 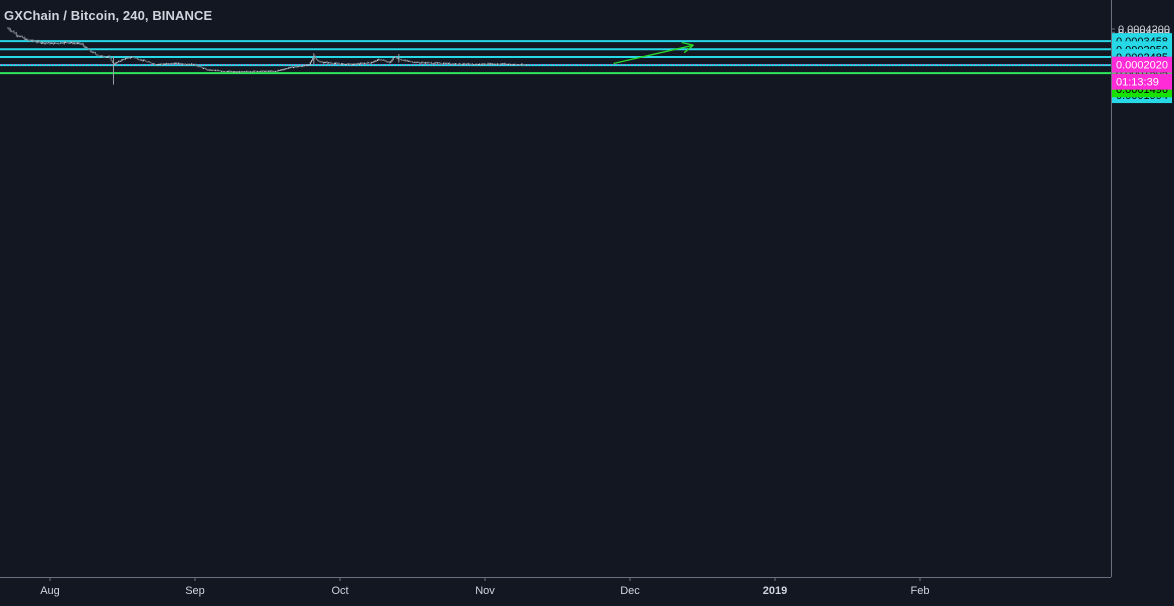 I want to click on x-tick-label: Dec, so click(x=630, y=591).